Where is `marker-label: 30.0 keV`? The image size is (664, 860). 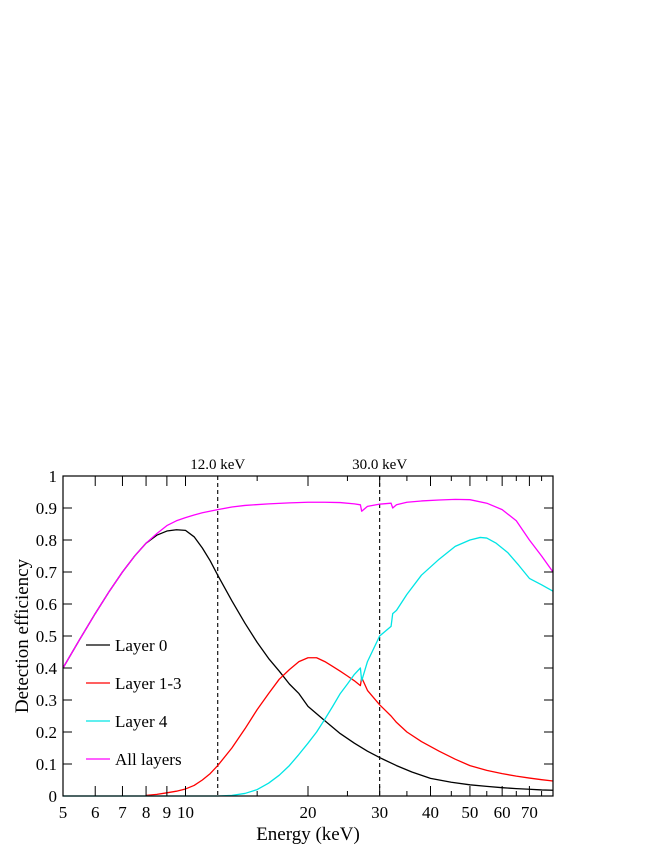
marker-label: 30.0 keV is located at coordinates (379, 465).